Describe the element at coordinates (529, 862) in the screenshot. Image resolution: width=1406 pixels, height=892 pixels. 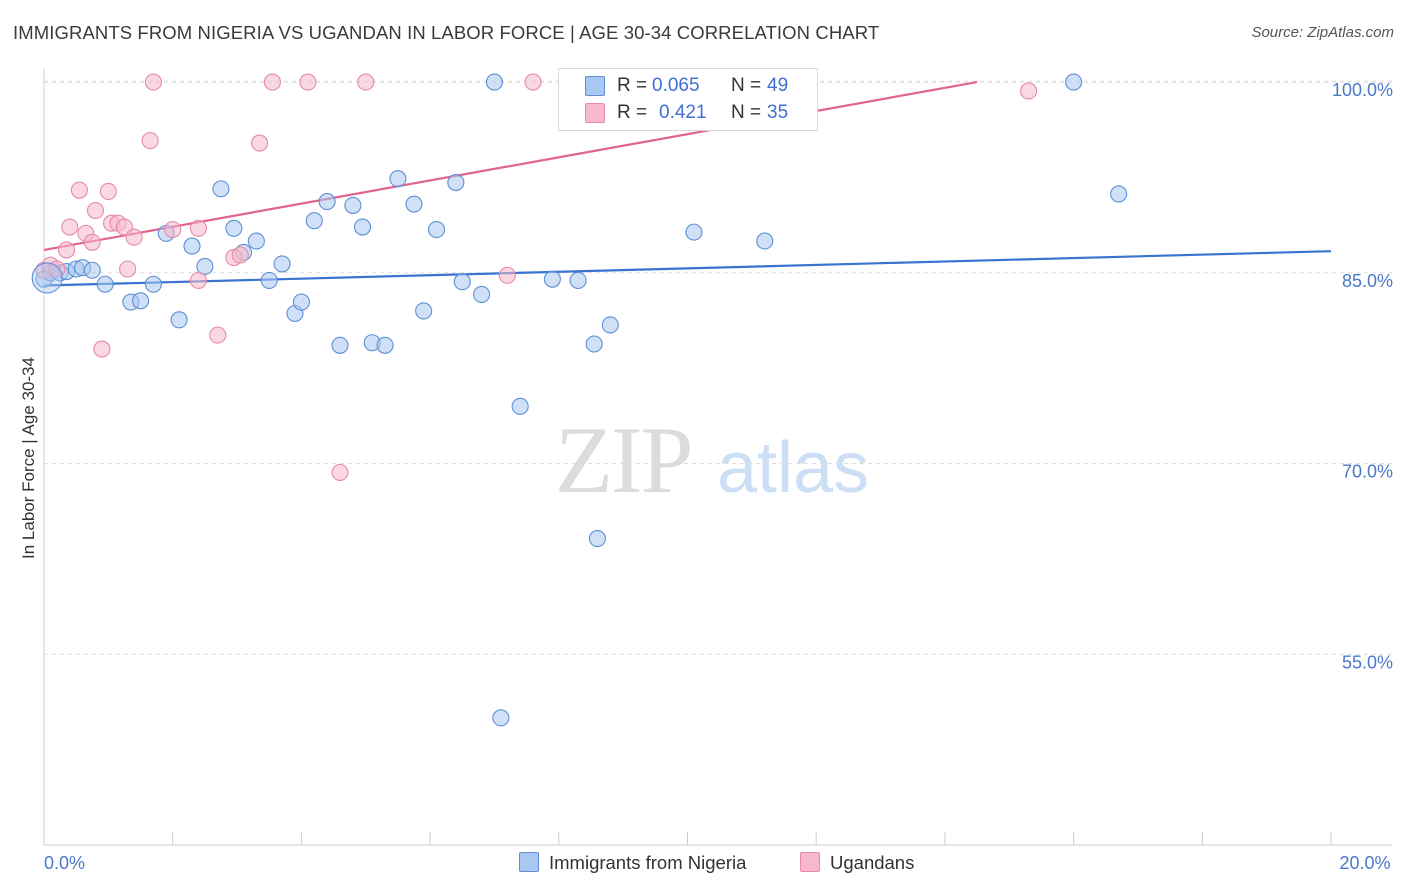
I see `bottom-legend-swatch-nigeria` at that location.